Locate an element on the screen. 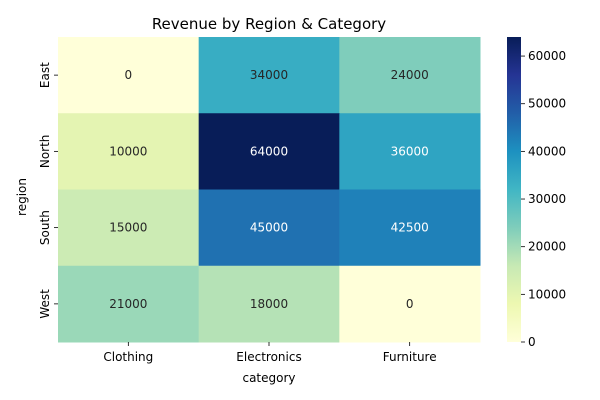  cell-value-label: 36000 is located at coordinates (410, 151).